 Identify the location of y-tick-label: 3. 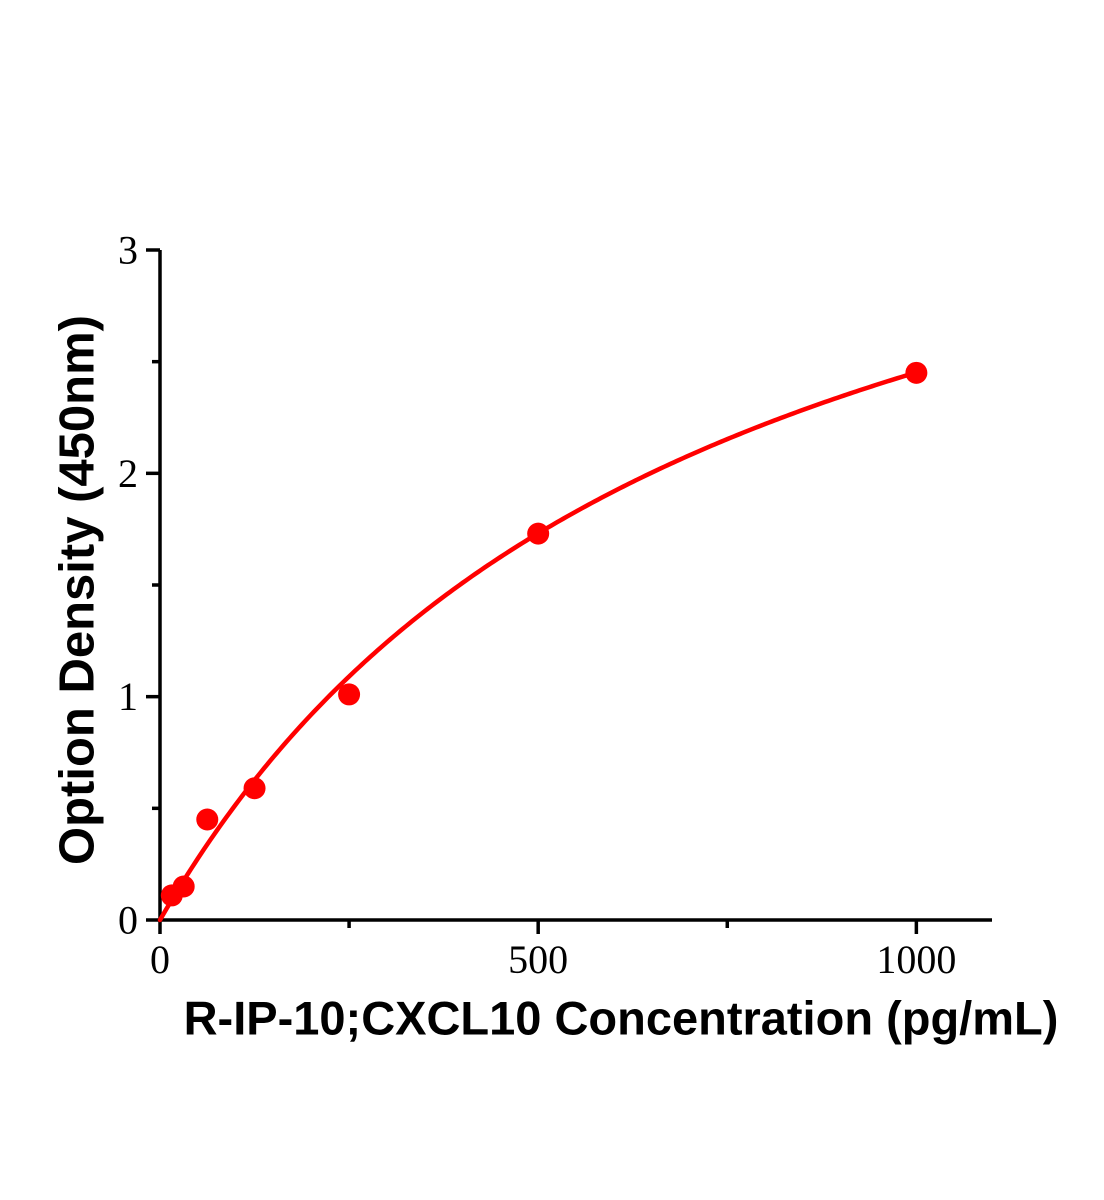
(128, 250).